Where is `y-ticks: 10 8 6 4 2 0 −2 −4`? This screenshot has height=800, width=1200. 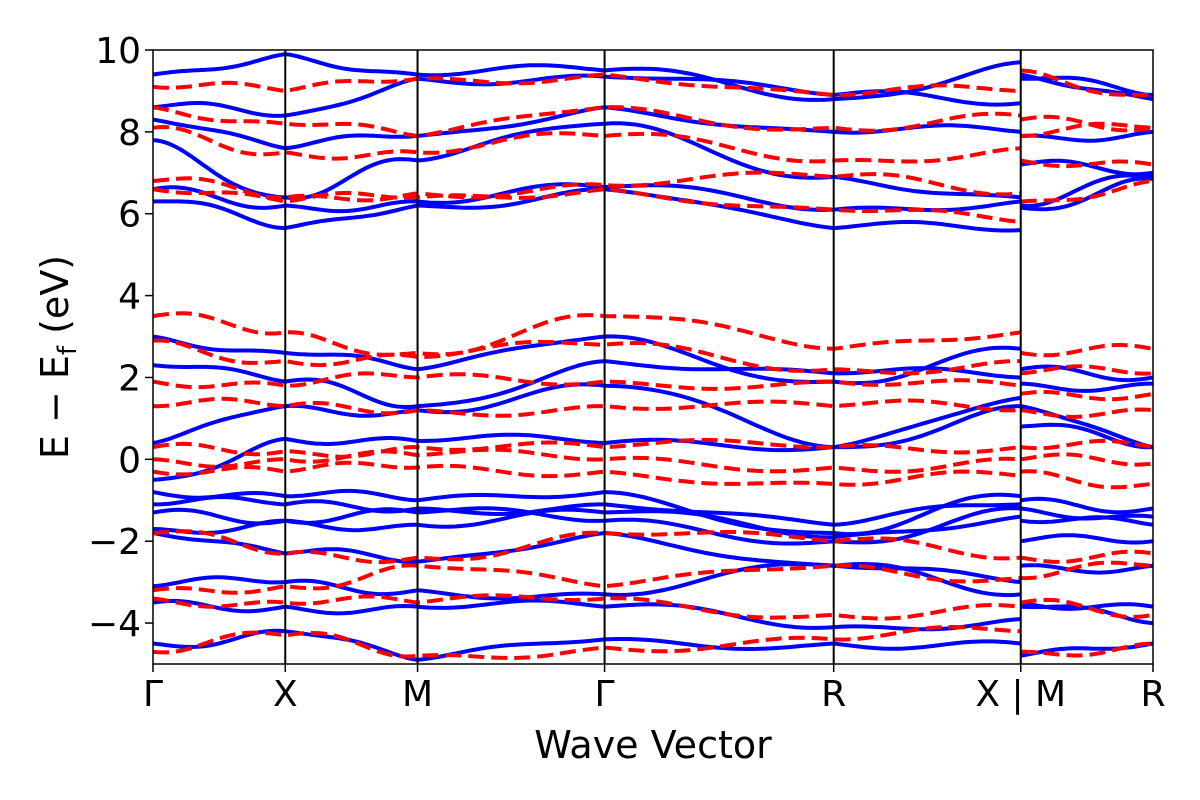 y-ticks: 10 8 6 4 2 0 −2 −4 is located at coordinates (120, 338).